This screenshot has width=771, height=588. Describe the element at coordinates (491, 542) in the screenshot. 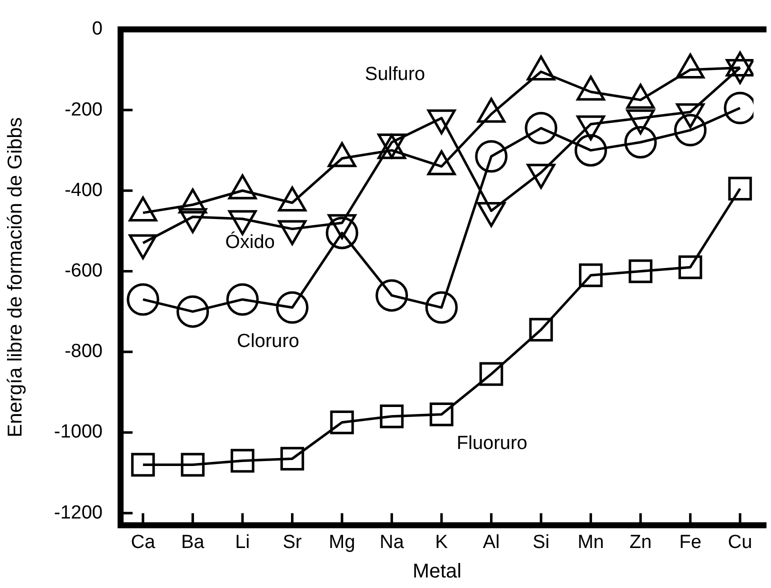

I see `x-tick-label: Al` at that location.